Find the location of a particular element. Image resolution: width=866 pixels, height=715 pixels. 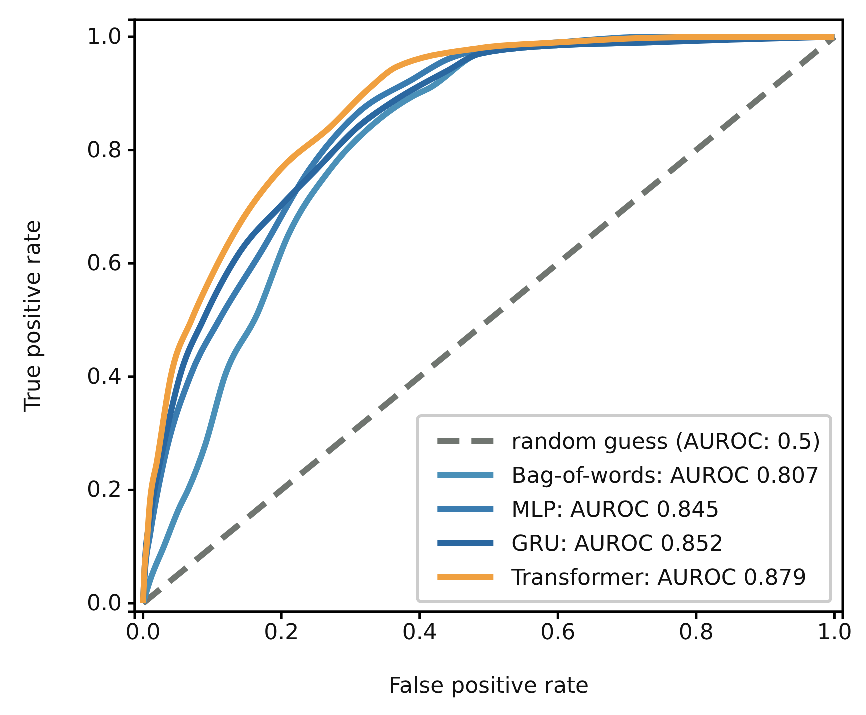

y-tick-label: 0.4 is located at coordinates (104, 377).